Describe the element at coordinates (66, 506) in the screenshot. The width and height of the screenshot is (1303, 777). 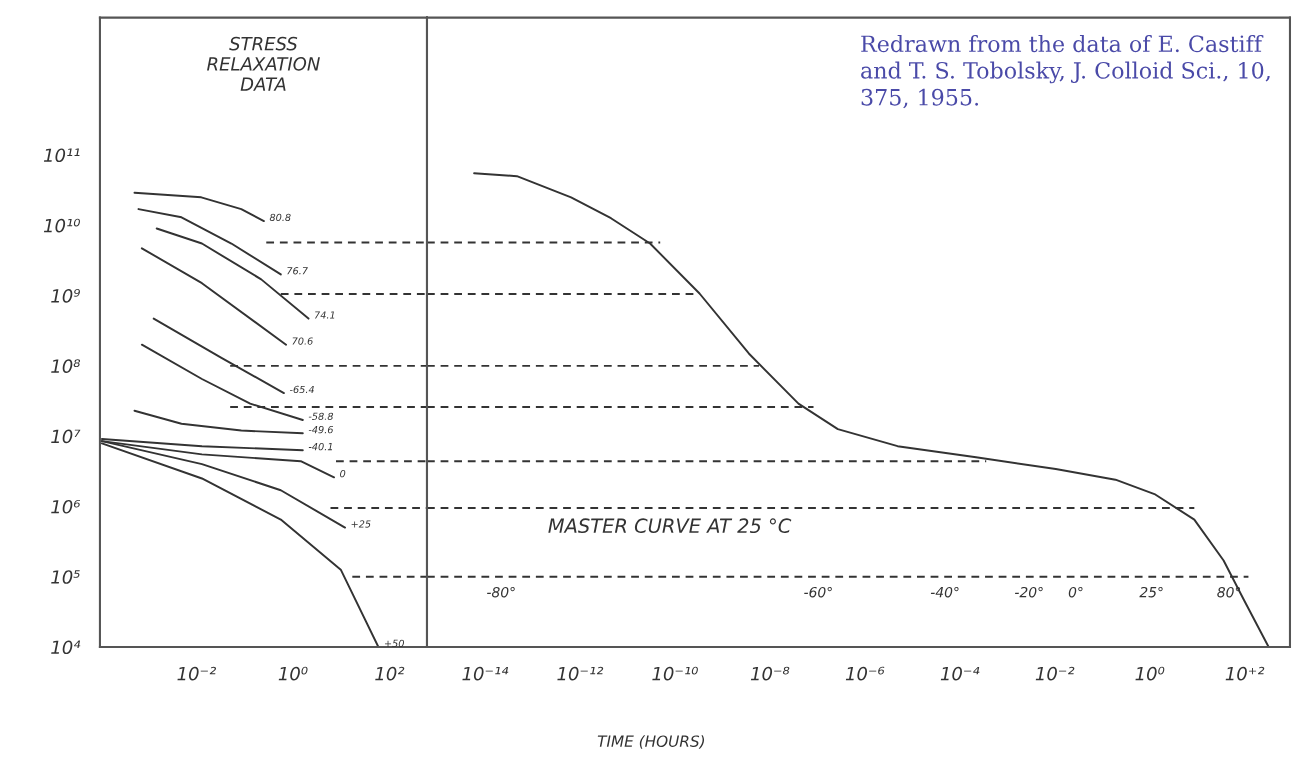
I see `y-tick-label: 10⁶` at that location.